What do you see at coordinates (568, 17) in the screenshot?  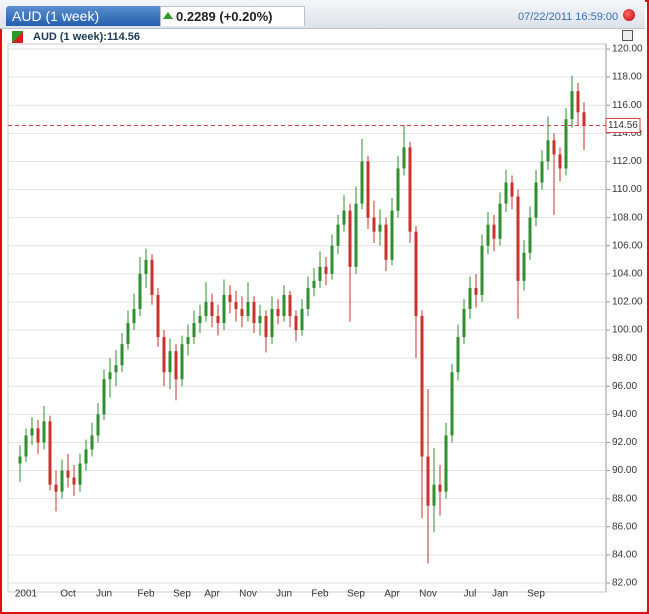 I see `timestamp: 07/22/2011 16:59:00` at bounding box center [568, 17].